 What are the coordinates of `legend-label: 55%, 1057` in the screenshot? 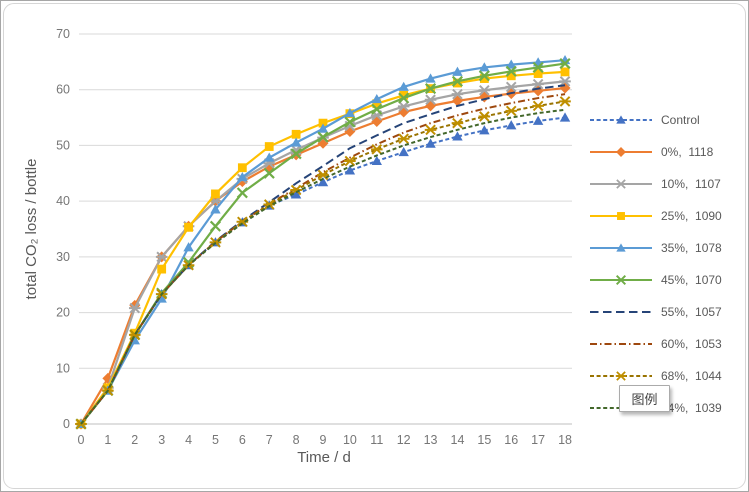 It's located at (691, 312).